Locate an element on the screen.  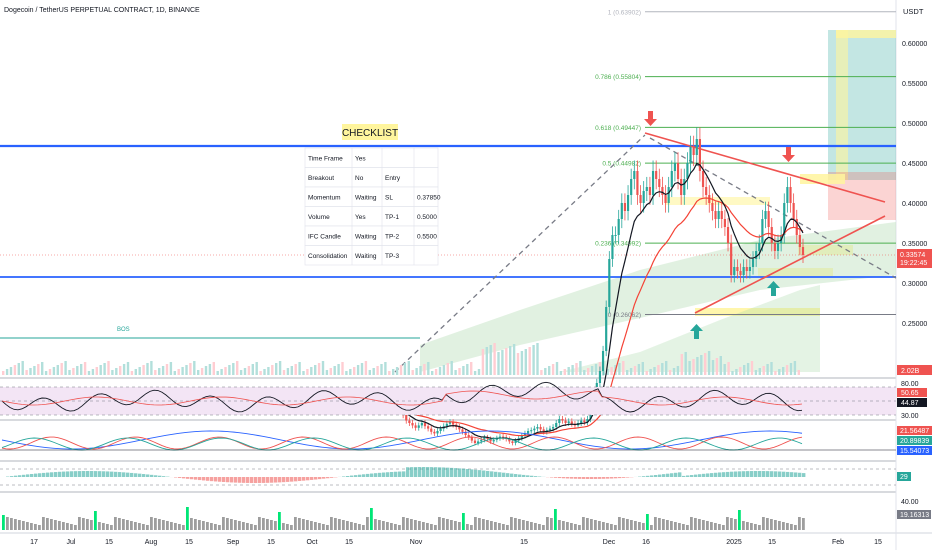
price-badge-countdown: 19:22:45 is located at coordinates (913, 263).